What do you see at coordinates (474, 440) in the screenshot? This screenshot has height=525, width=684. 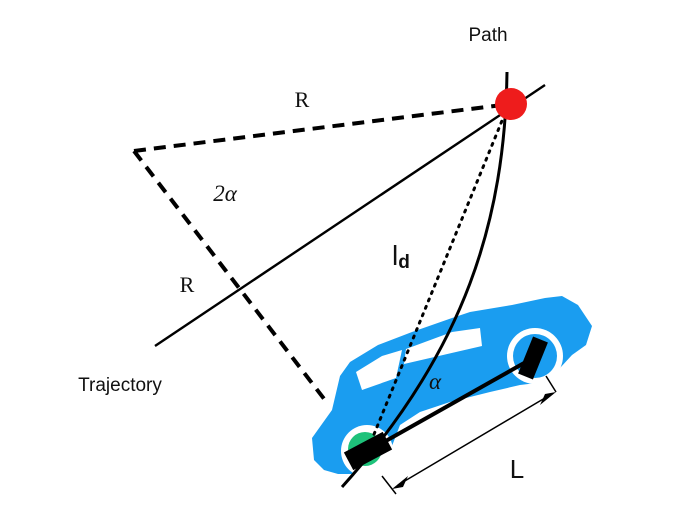 I see `wheelbase-dimension-line` at bounding box center [474, 440].